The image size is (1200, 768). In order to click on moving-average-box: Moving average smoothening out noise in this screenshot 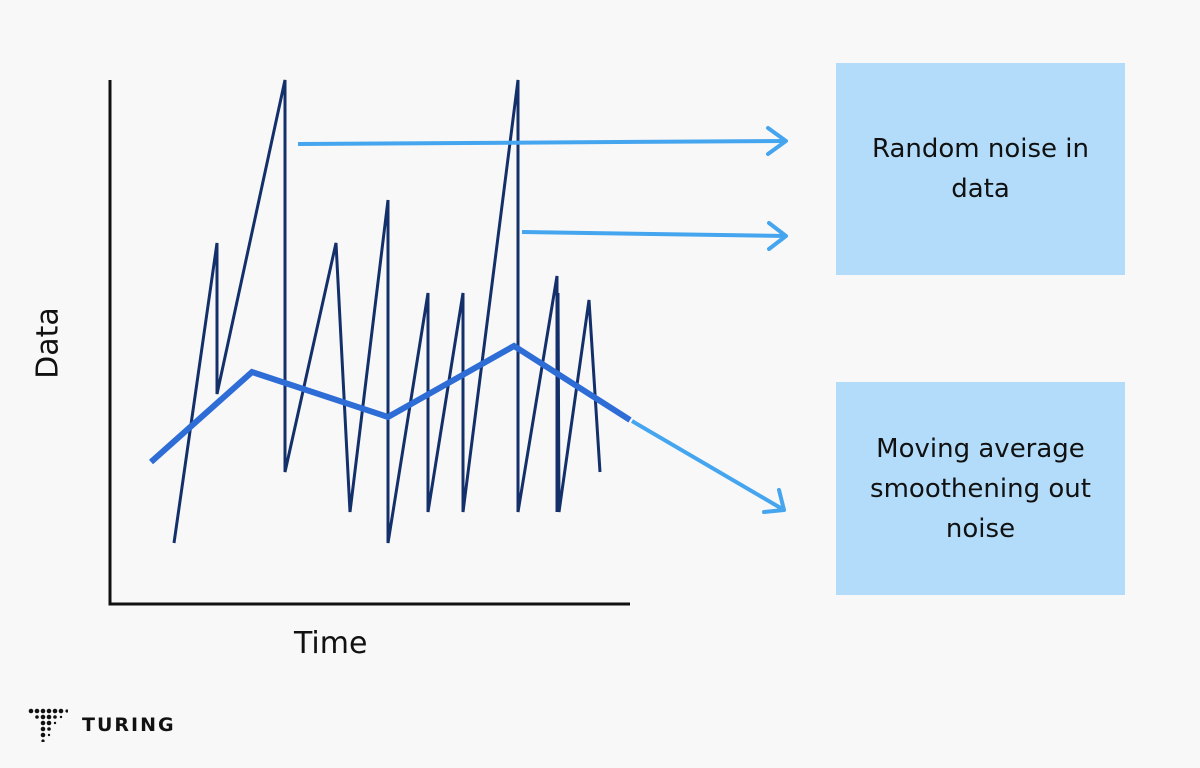, I will do `click(980, 488)`.